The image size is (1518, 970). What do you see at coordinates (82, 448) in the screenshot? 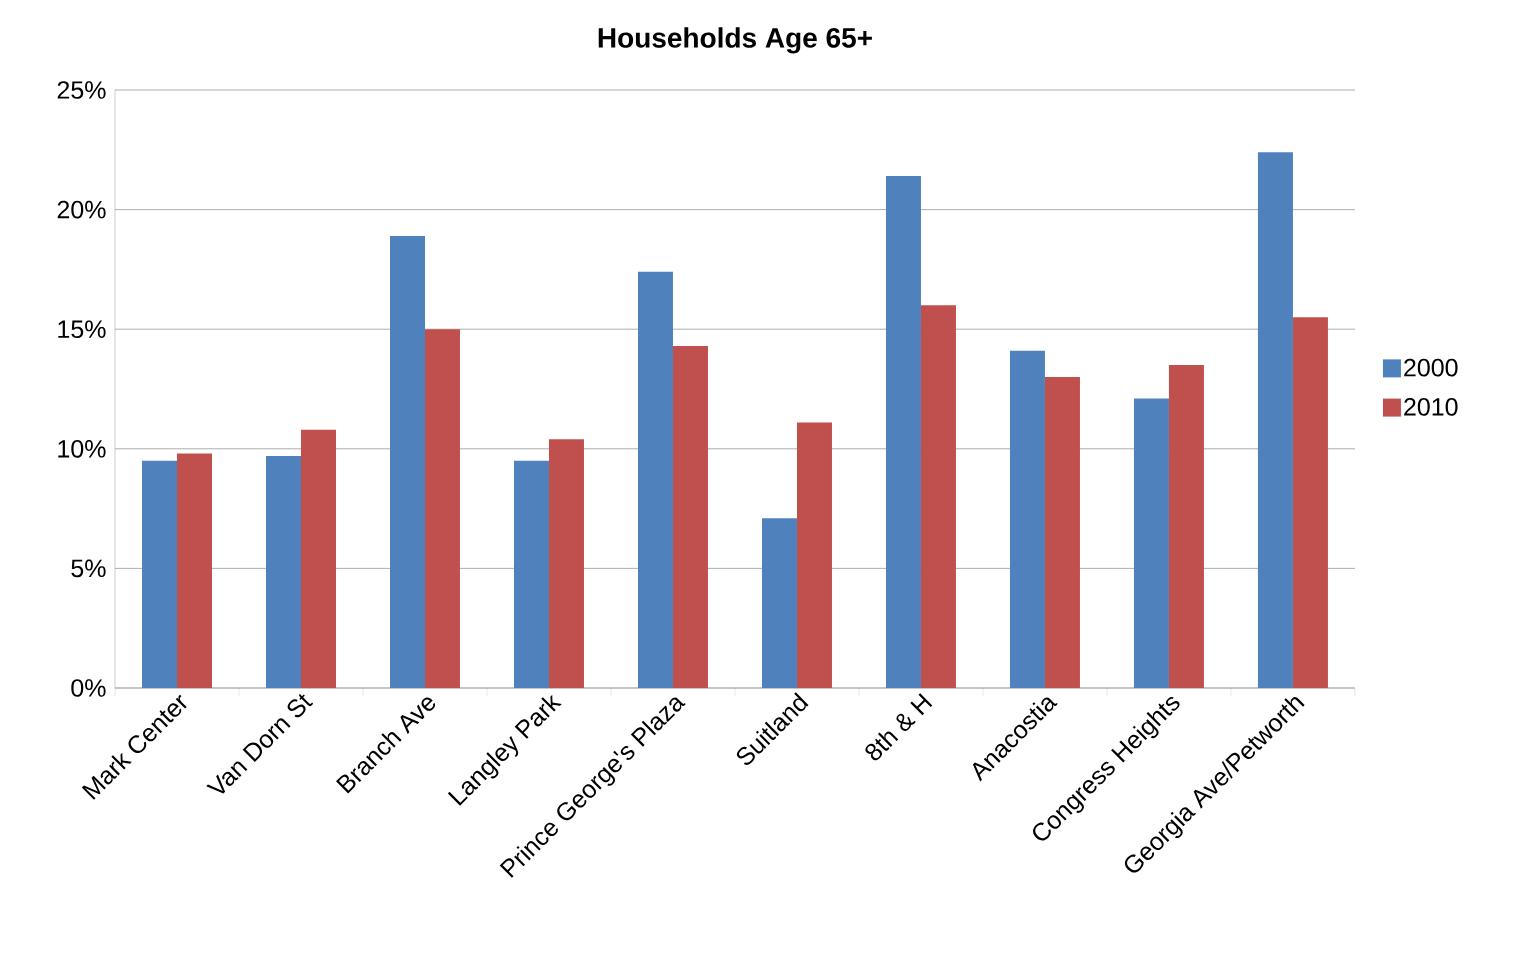
I see `y-tick-label: 10%` at bounding box center [82, 448].